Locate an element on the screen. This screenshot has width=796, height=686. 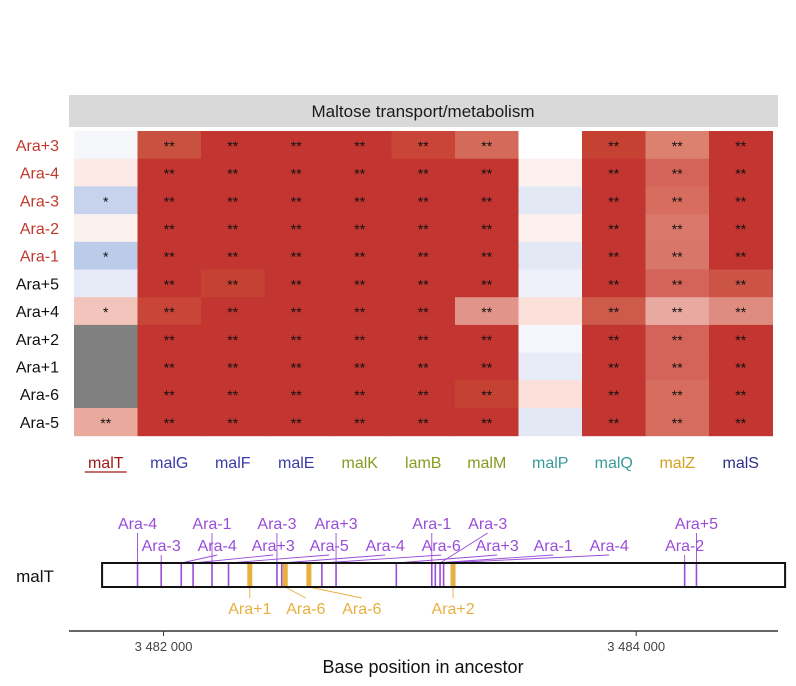
row-label: Ara+5 is located at coordinates (37, 284).